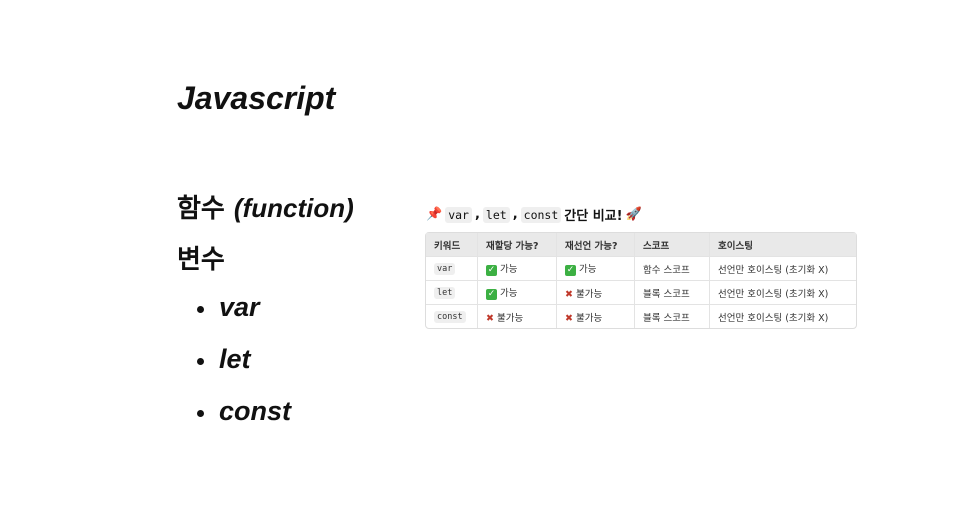 The width and height of the screenshot is (974, 515). What do you see at coordinates (595, 244) in the screenshot?
I see `header-redeclare: 재선언 가능?` at bounding box center [595, 244].